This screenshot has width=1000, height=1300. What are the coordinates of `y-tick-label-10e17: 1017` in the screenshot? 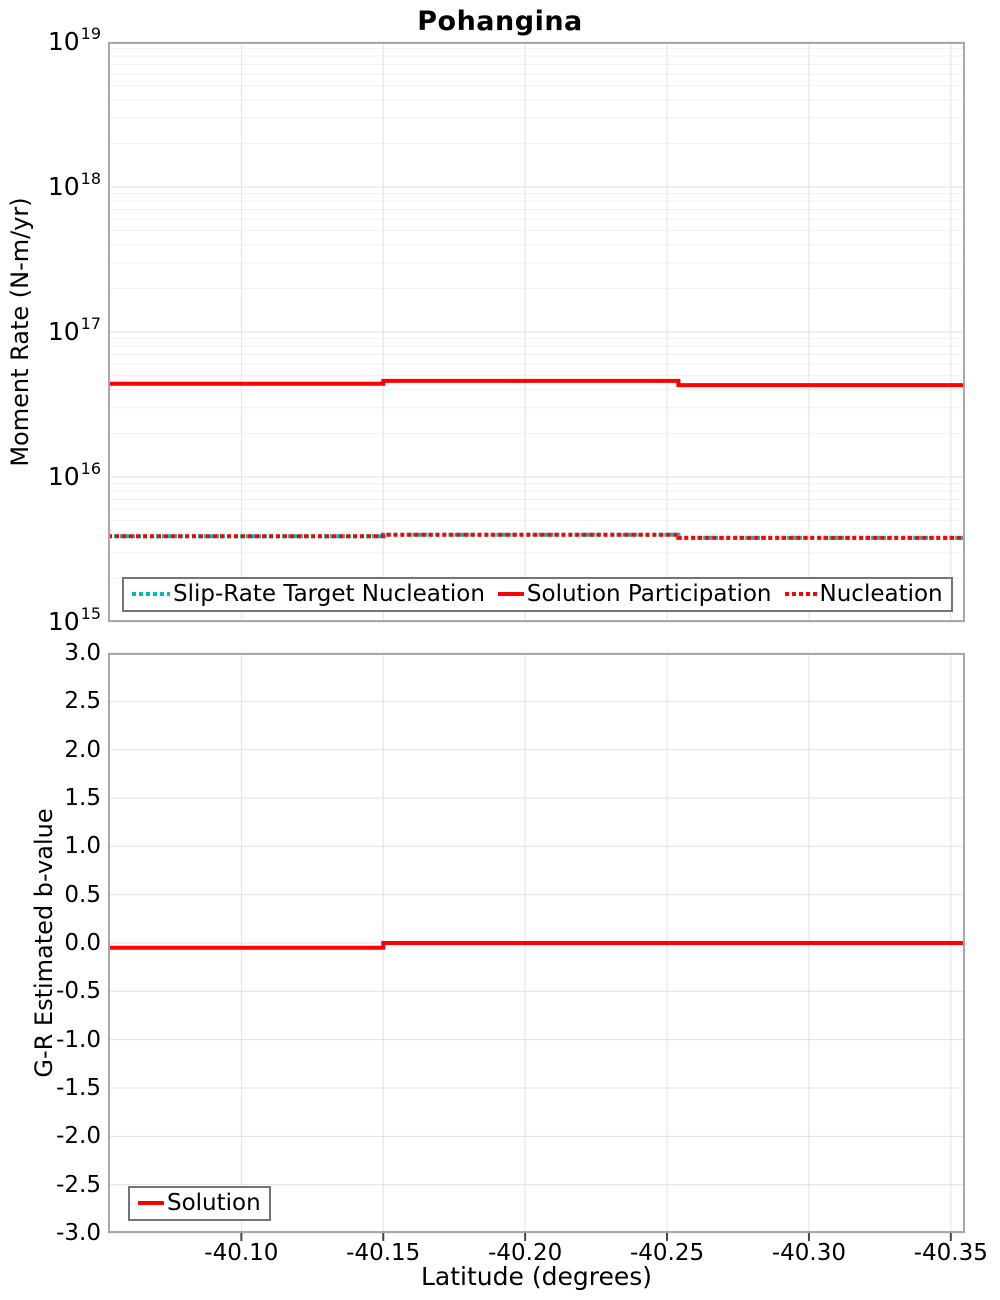 It's located at (74, 330).